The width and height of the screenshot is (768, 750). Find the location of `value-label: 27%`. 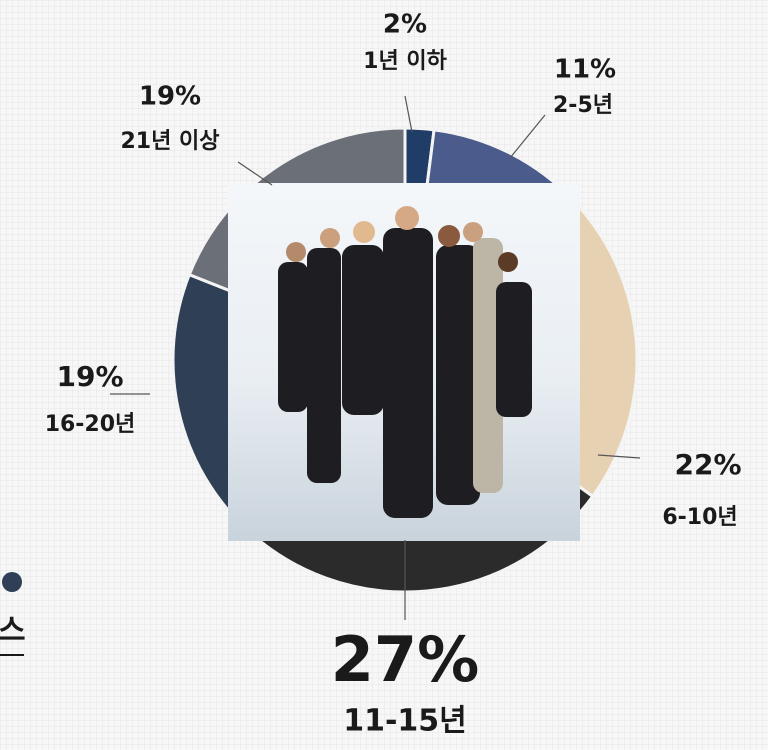

value-label: 27% is located at coordinates (405, 659).